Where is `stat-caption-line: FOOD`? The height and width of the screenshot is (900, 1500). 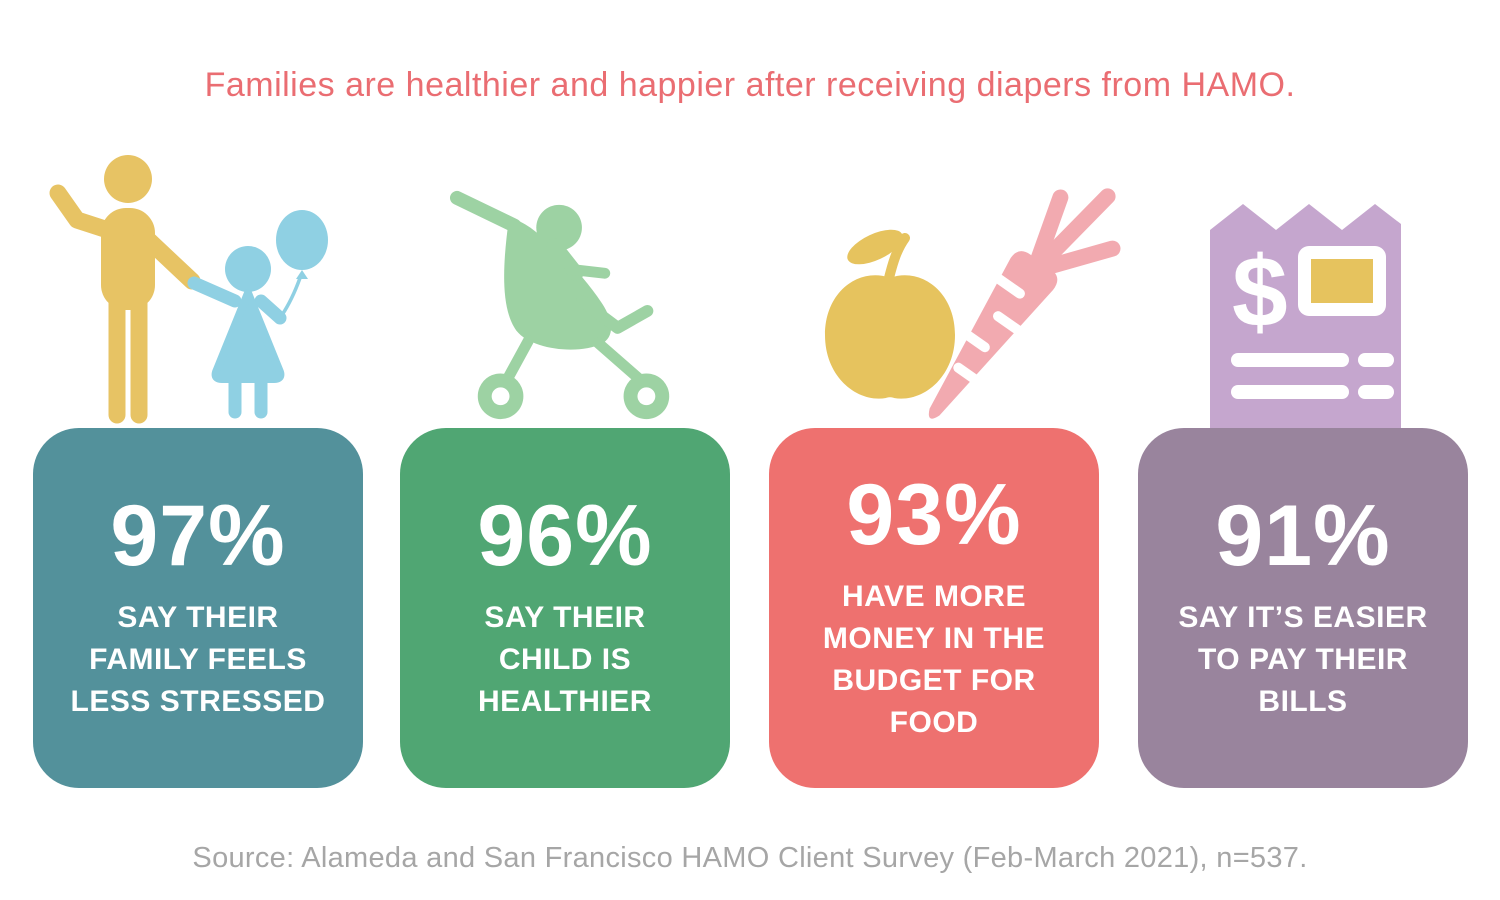
stat-caption-line: FOOD is located at coordinates (934, 722).